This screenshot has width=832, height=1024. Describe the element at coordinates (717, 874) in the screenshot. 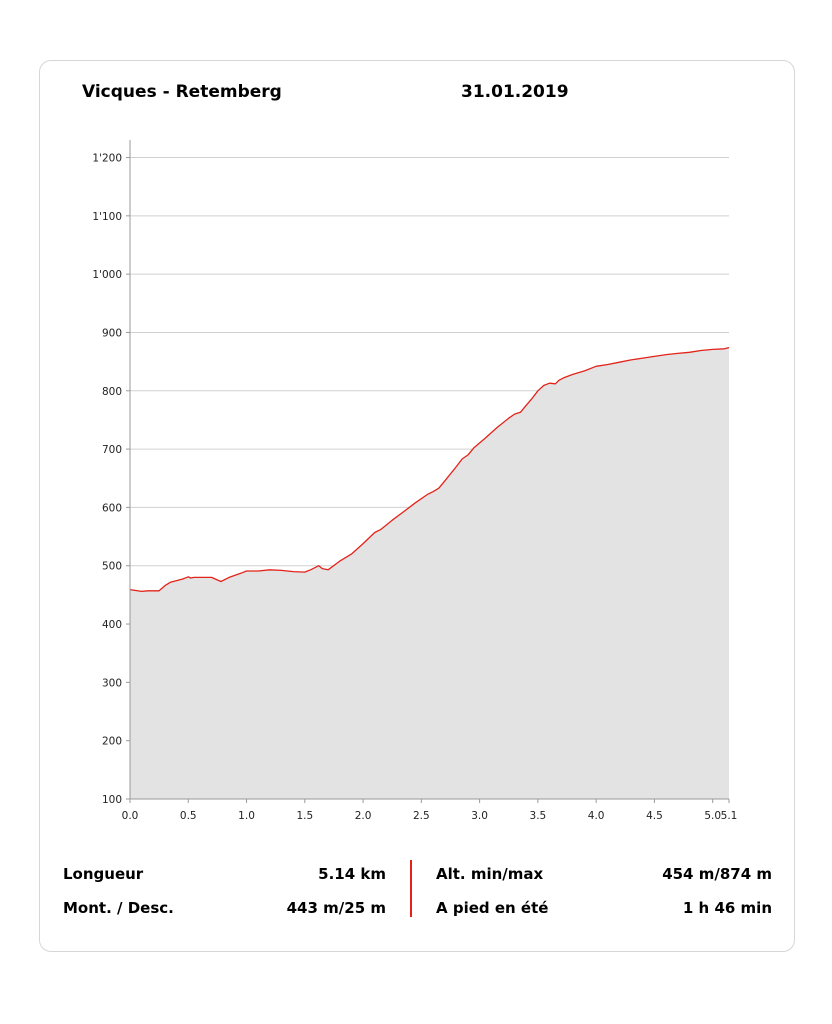

I see `altitude-min-max-value: 454 m/874 m` at that location.